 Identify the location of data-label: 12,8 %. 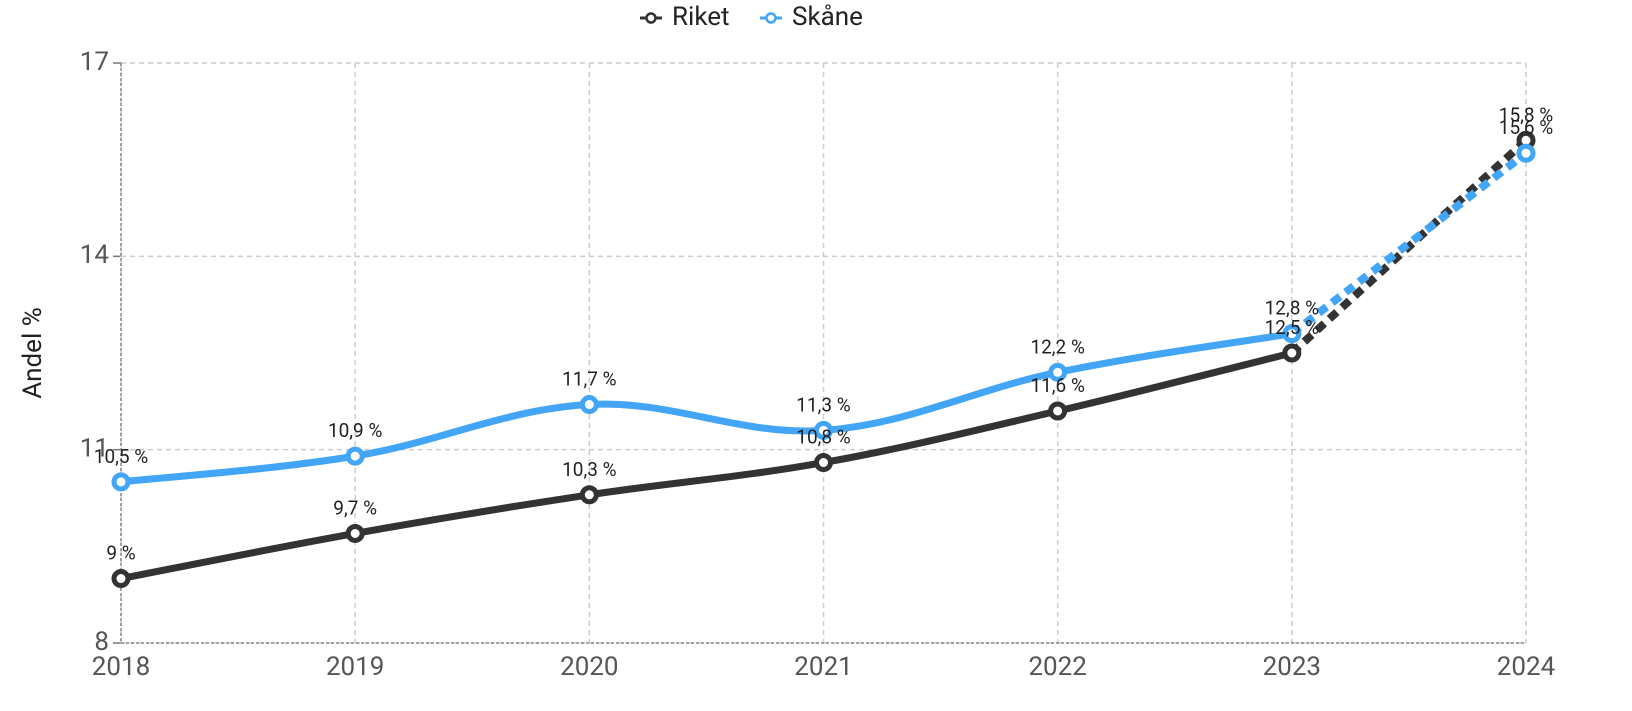
(1292, 308).